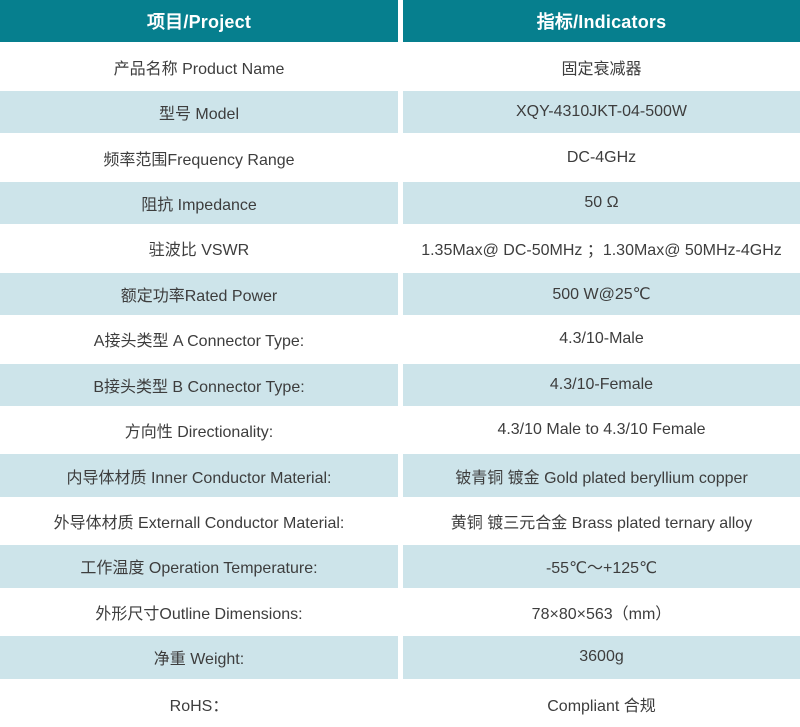 This screenshot has width=800, height=727. Describe the element at coordinates (599, 659) in the screenshot. I see `indicator-cell: 3600g` at that location.